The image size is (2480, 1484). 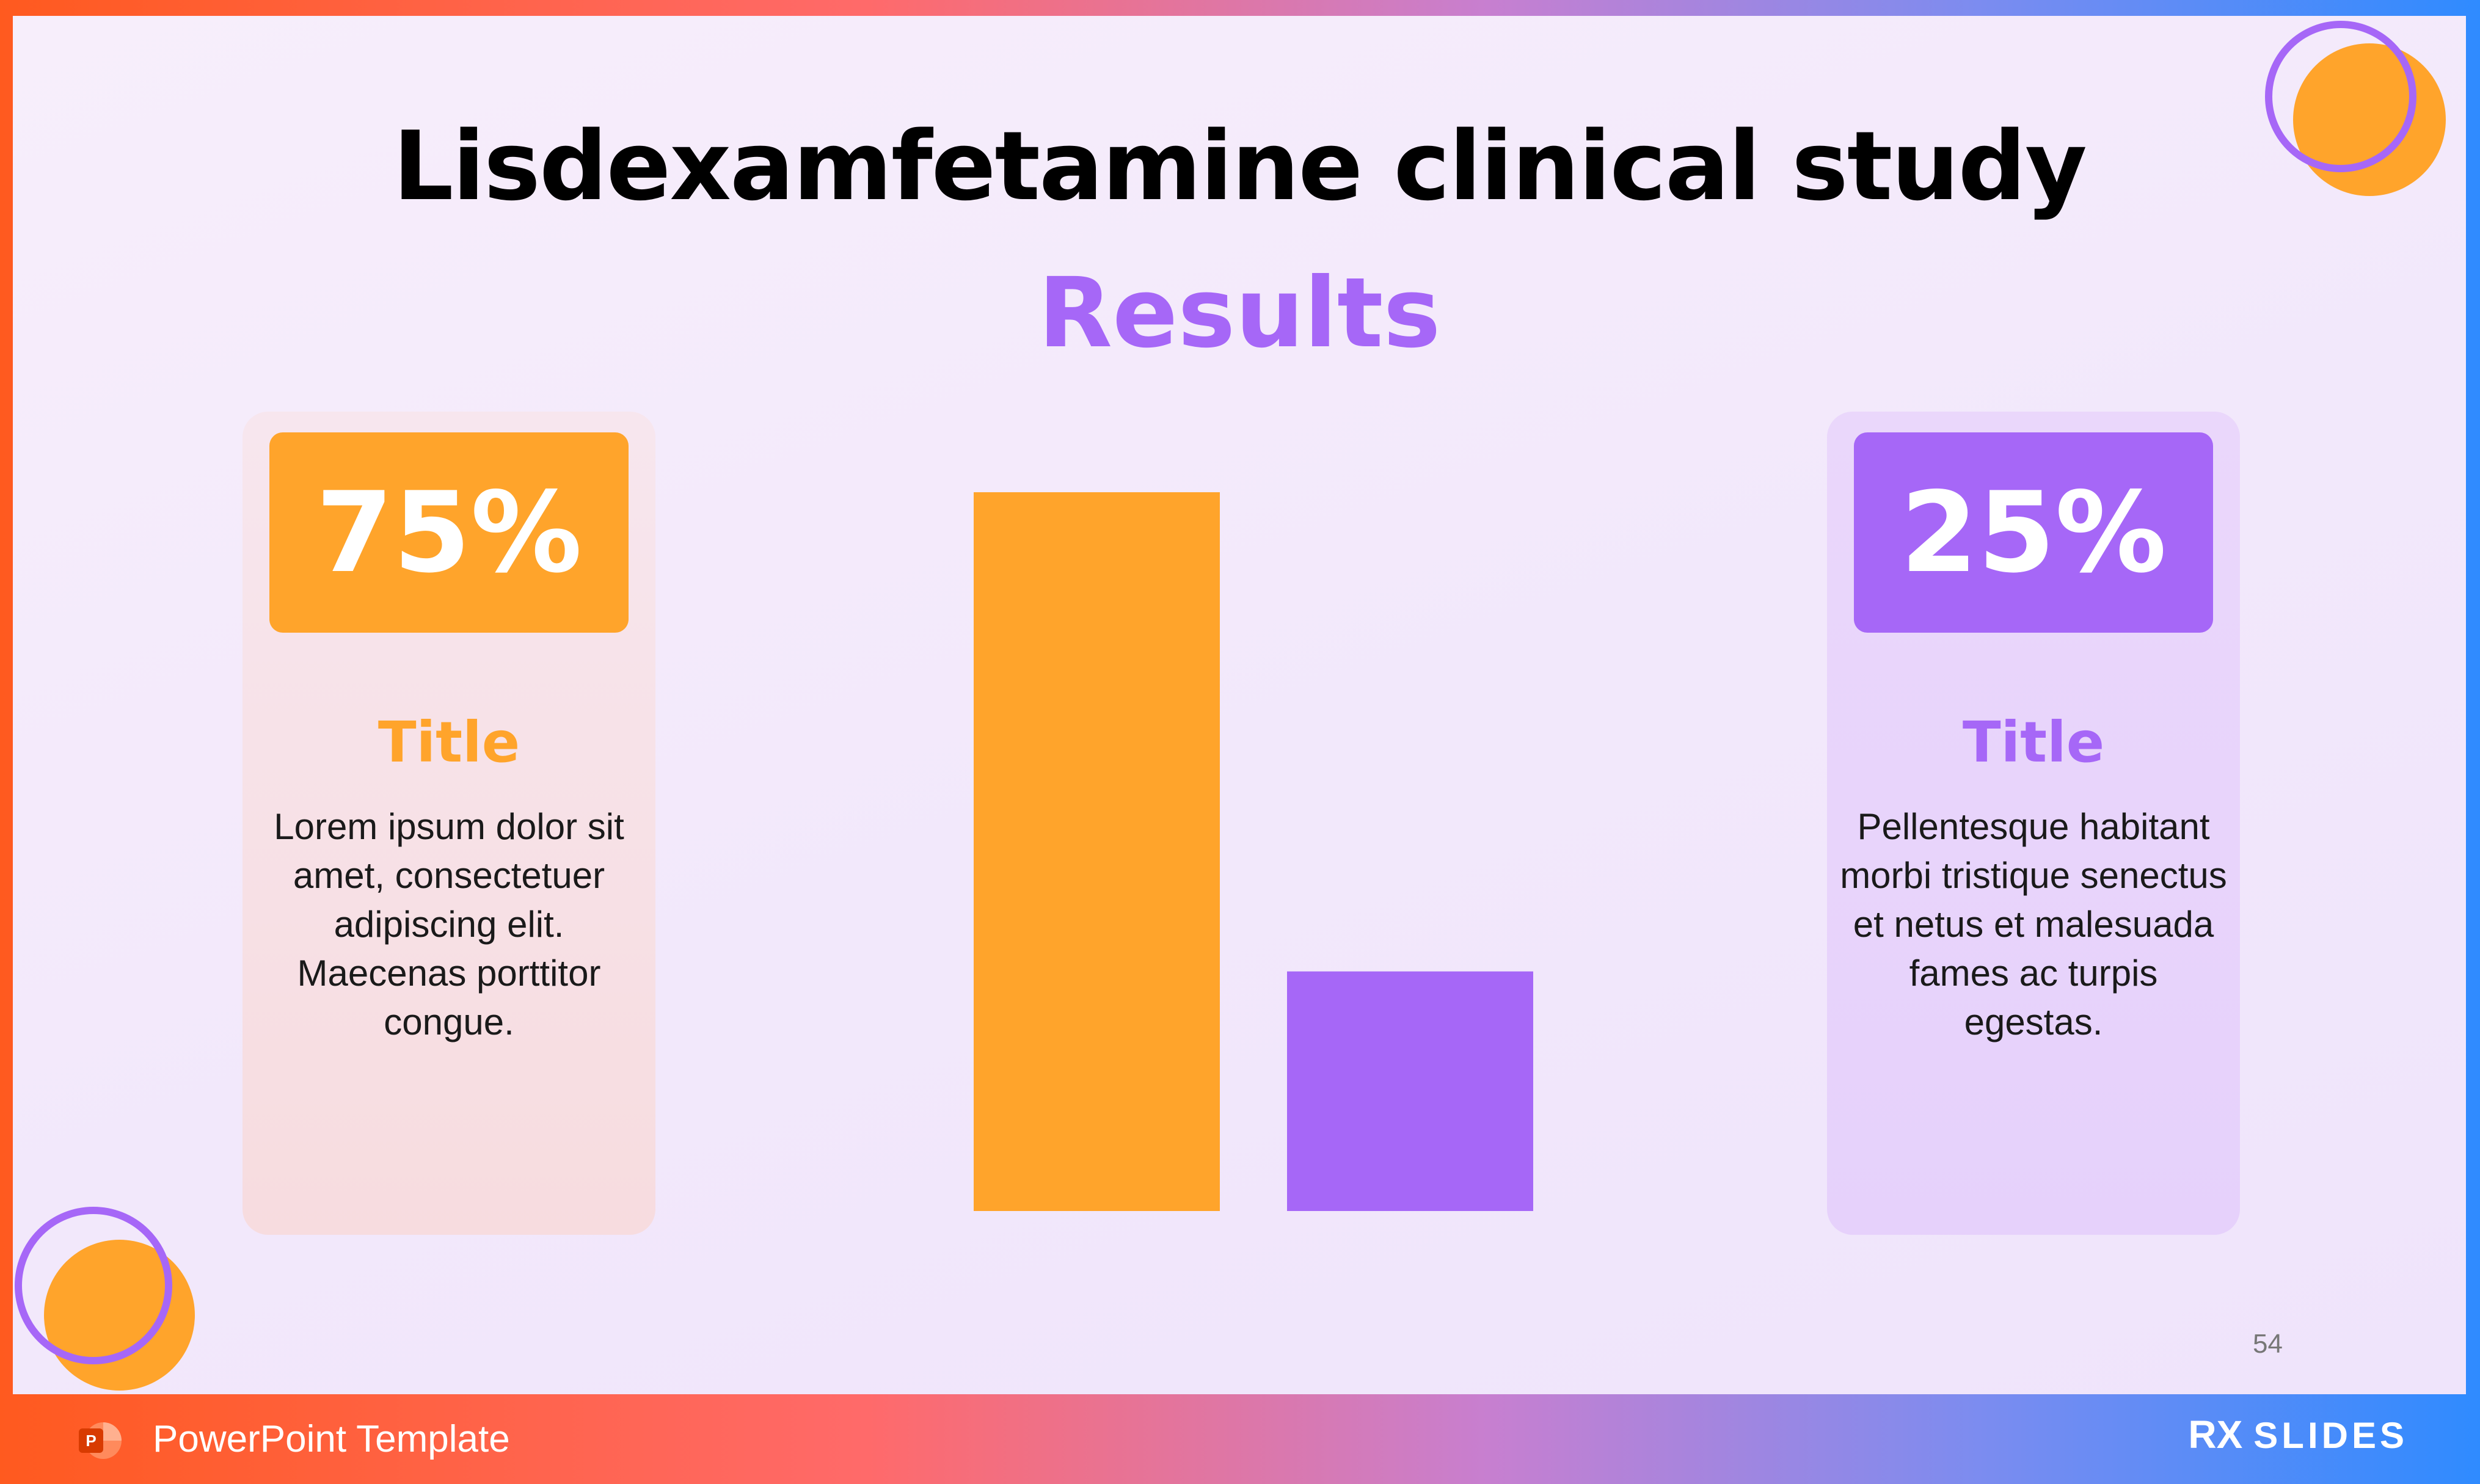 What do you see at coordinates (332, 1439) in the screenshot?
I see `footer-template-label: PowerPoint Template` at bounding box center [332, 1439].